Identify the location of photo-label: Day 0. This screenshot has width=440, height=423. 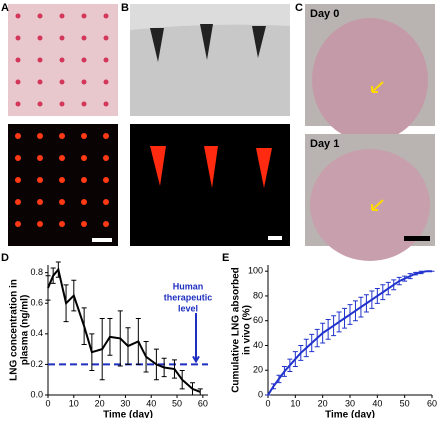
(324, 14).